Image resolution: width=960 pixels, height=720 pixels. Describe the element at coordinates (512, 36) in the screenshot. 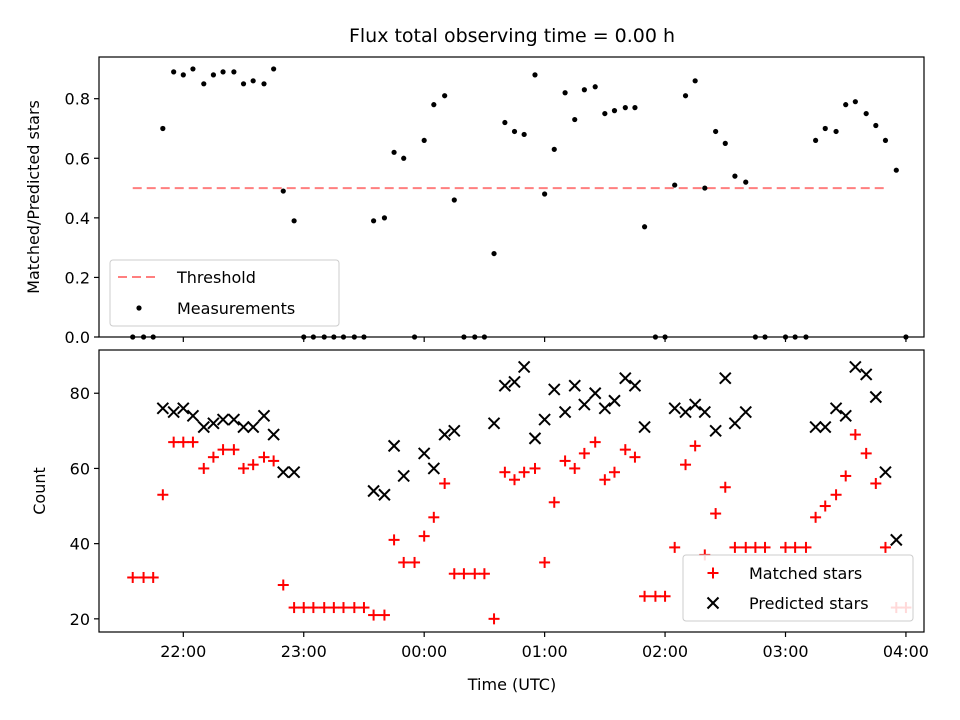

I see `chart-title: Flux total observing time = 0.00 h` at that location.